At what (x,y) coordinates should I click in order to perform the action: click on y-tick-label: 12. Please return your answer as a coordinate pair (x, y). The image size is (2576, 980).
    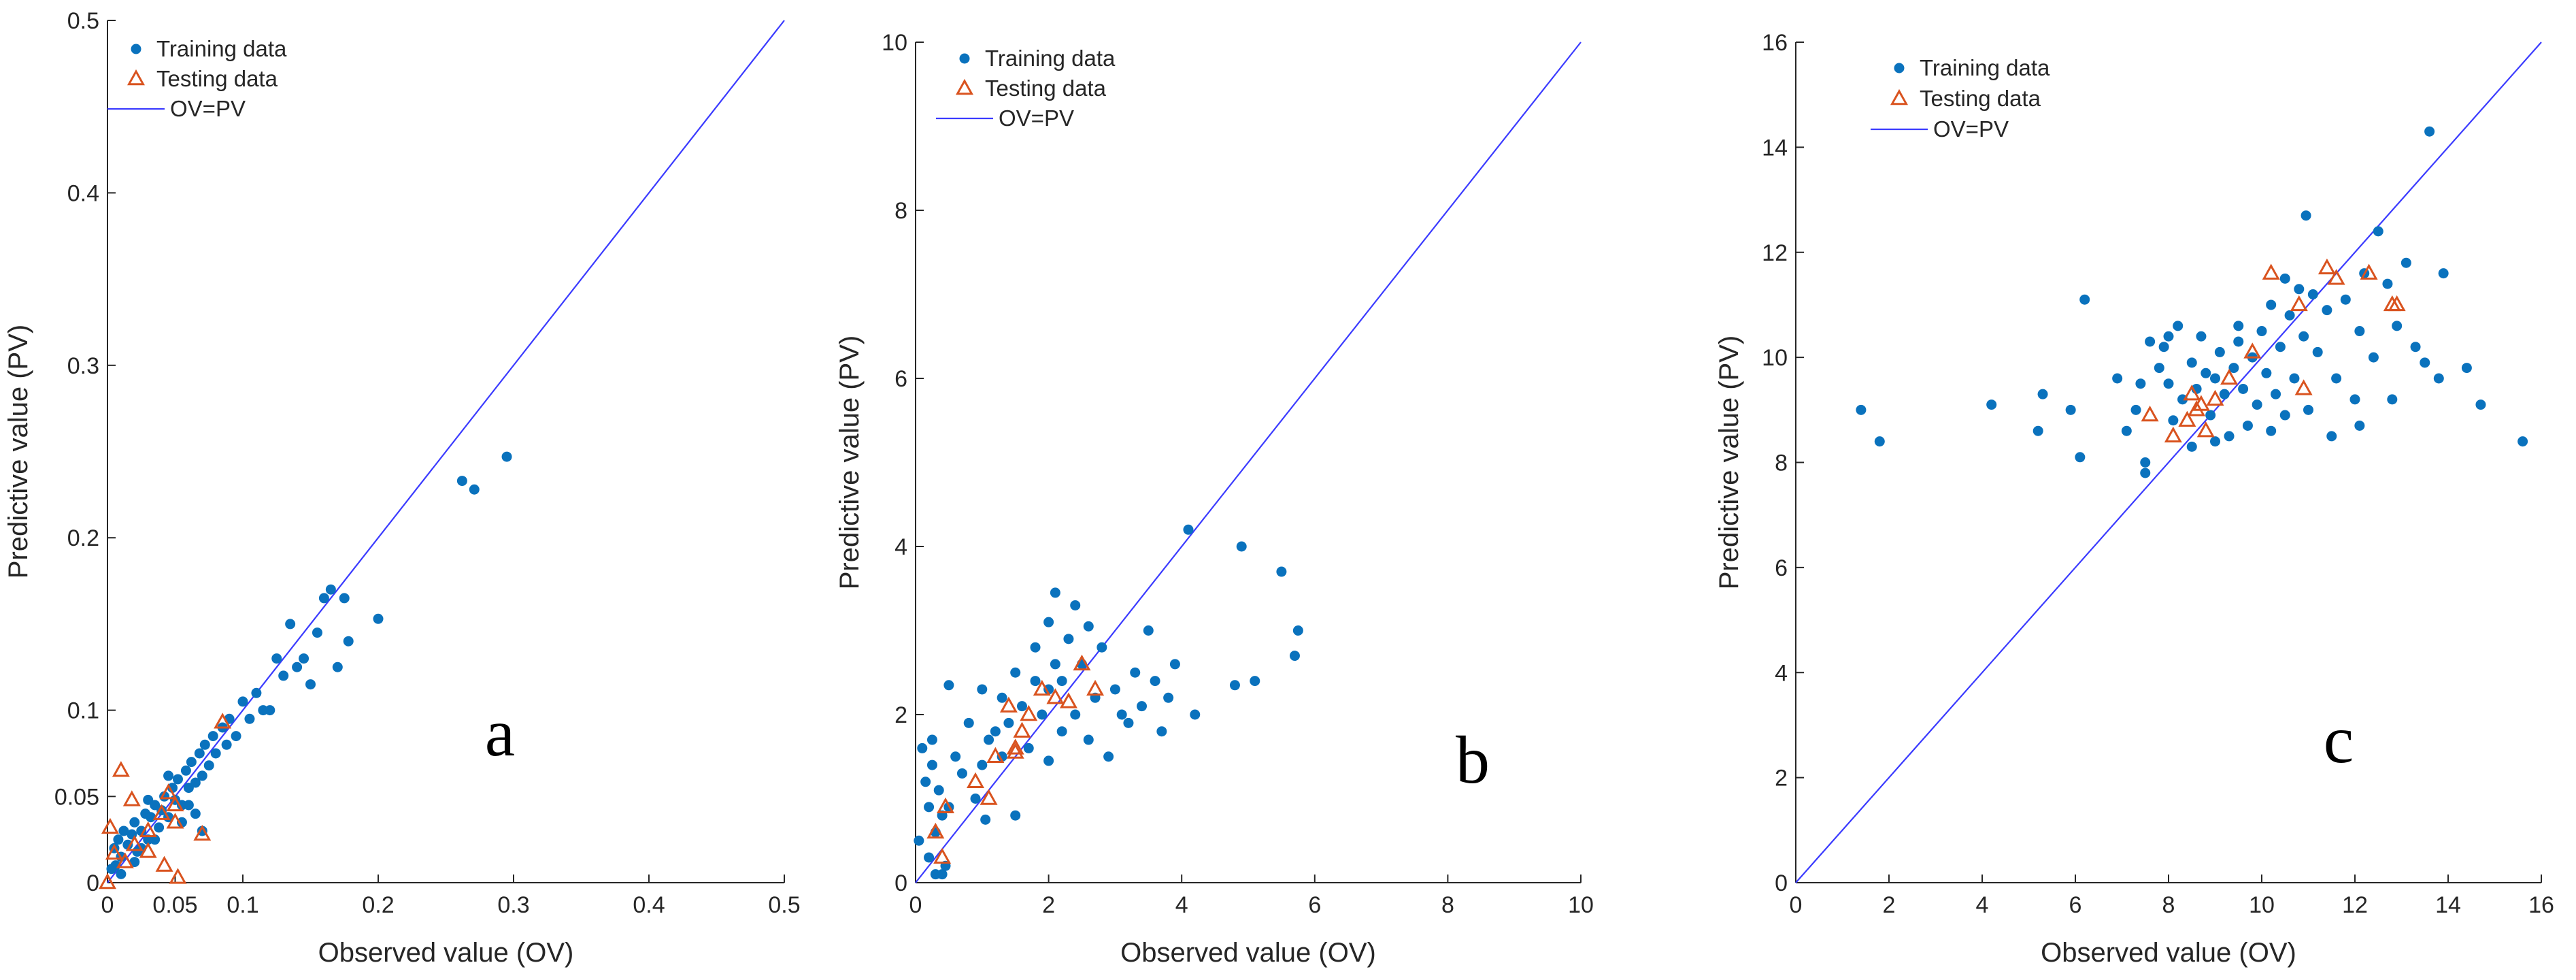
    Looking at the image, I should click on (1775, 253).